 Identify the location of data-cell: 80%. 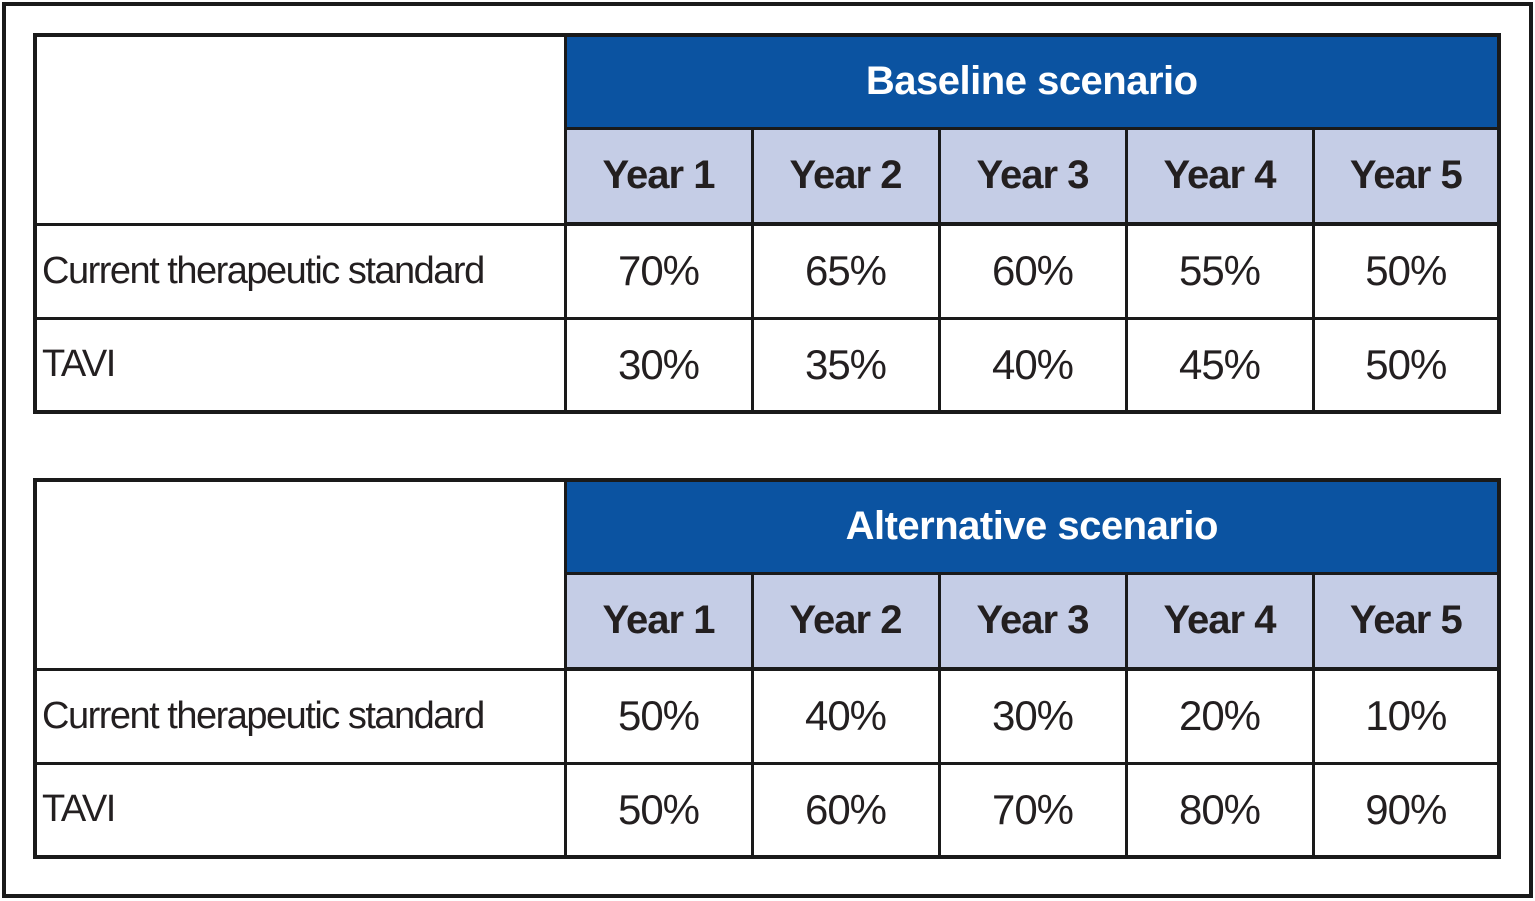
(1219, 810).